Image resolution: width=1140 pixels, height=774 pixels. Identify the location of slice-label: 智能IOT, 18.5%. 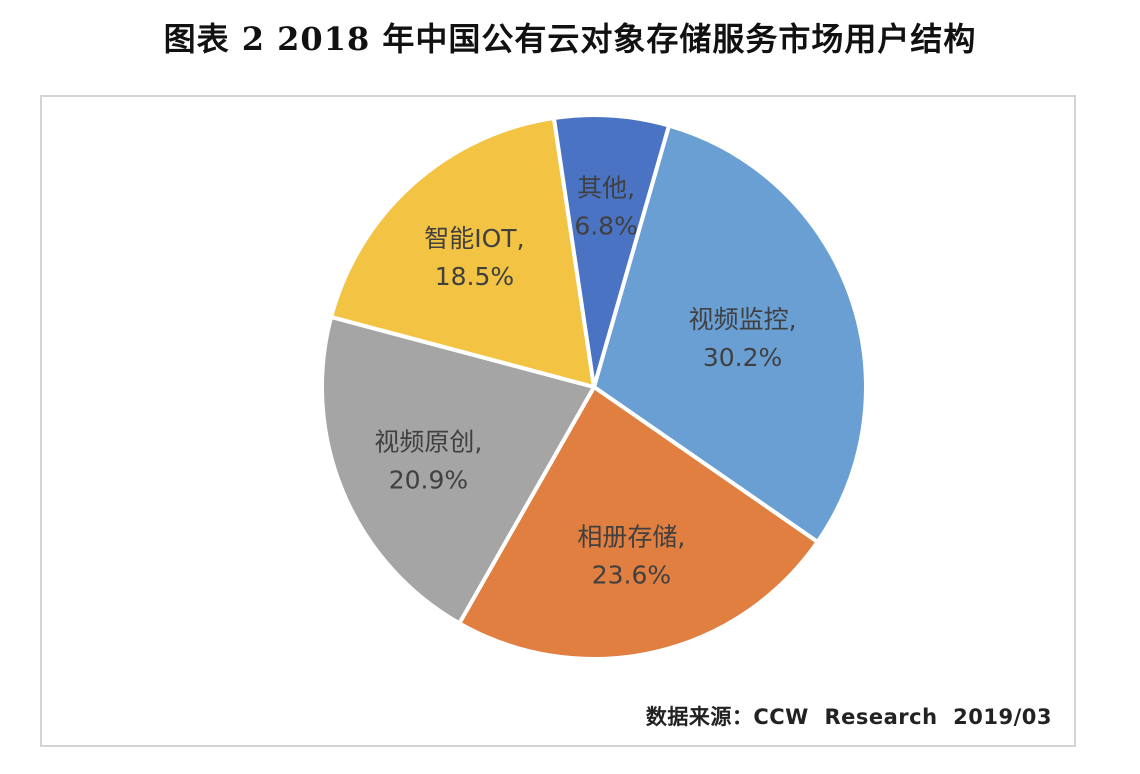
(474, 257).